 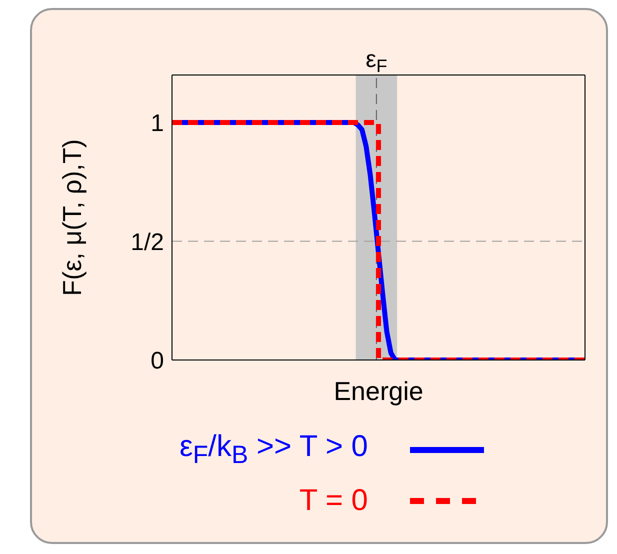 What do you see at coordinates (157, 361) in the screenshot?
I see `y-tick-label: 0` at bounding box center [157, 361].